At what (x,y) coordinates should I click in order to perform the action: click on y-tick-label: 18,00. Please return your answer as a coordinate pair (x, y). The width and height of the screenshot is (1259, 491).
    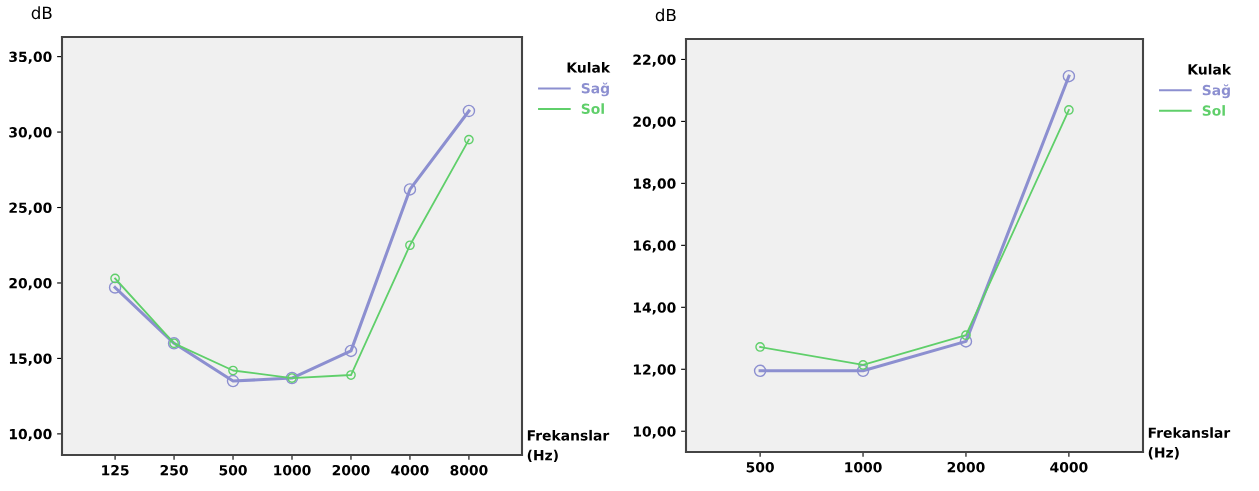
    Looking at the image, I should click on (654, 184).